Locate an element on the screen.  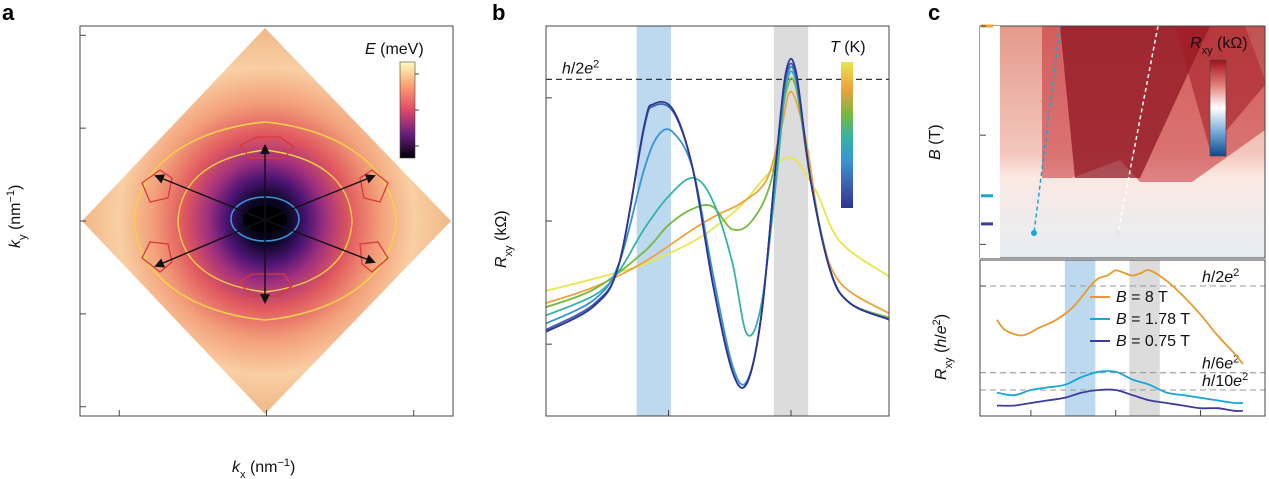
legend-entry: B = 8 T is located at coordinates (1142, 297).